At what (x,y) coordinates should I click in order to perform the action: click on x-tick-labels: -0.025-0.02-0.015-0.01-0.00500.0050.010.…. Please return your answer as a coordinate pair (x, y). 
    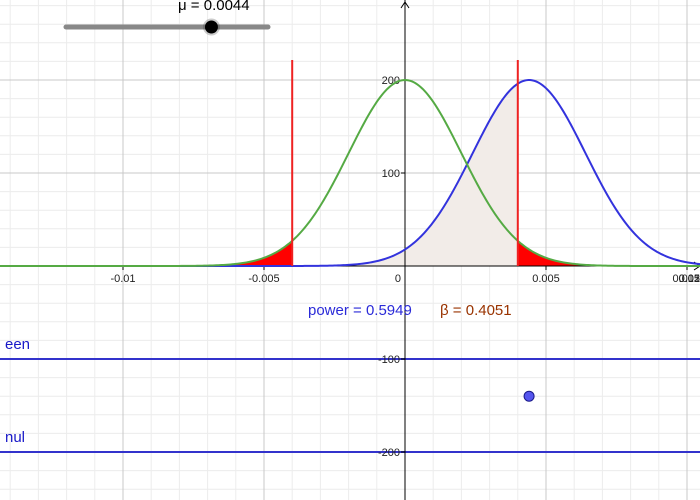
    Looking at the image, I should click on (405, 275).